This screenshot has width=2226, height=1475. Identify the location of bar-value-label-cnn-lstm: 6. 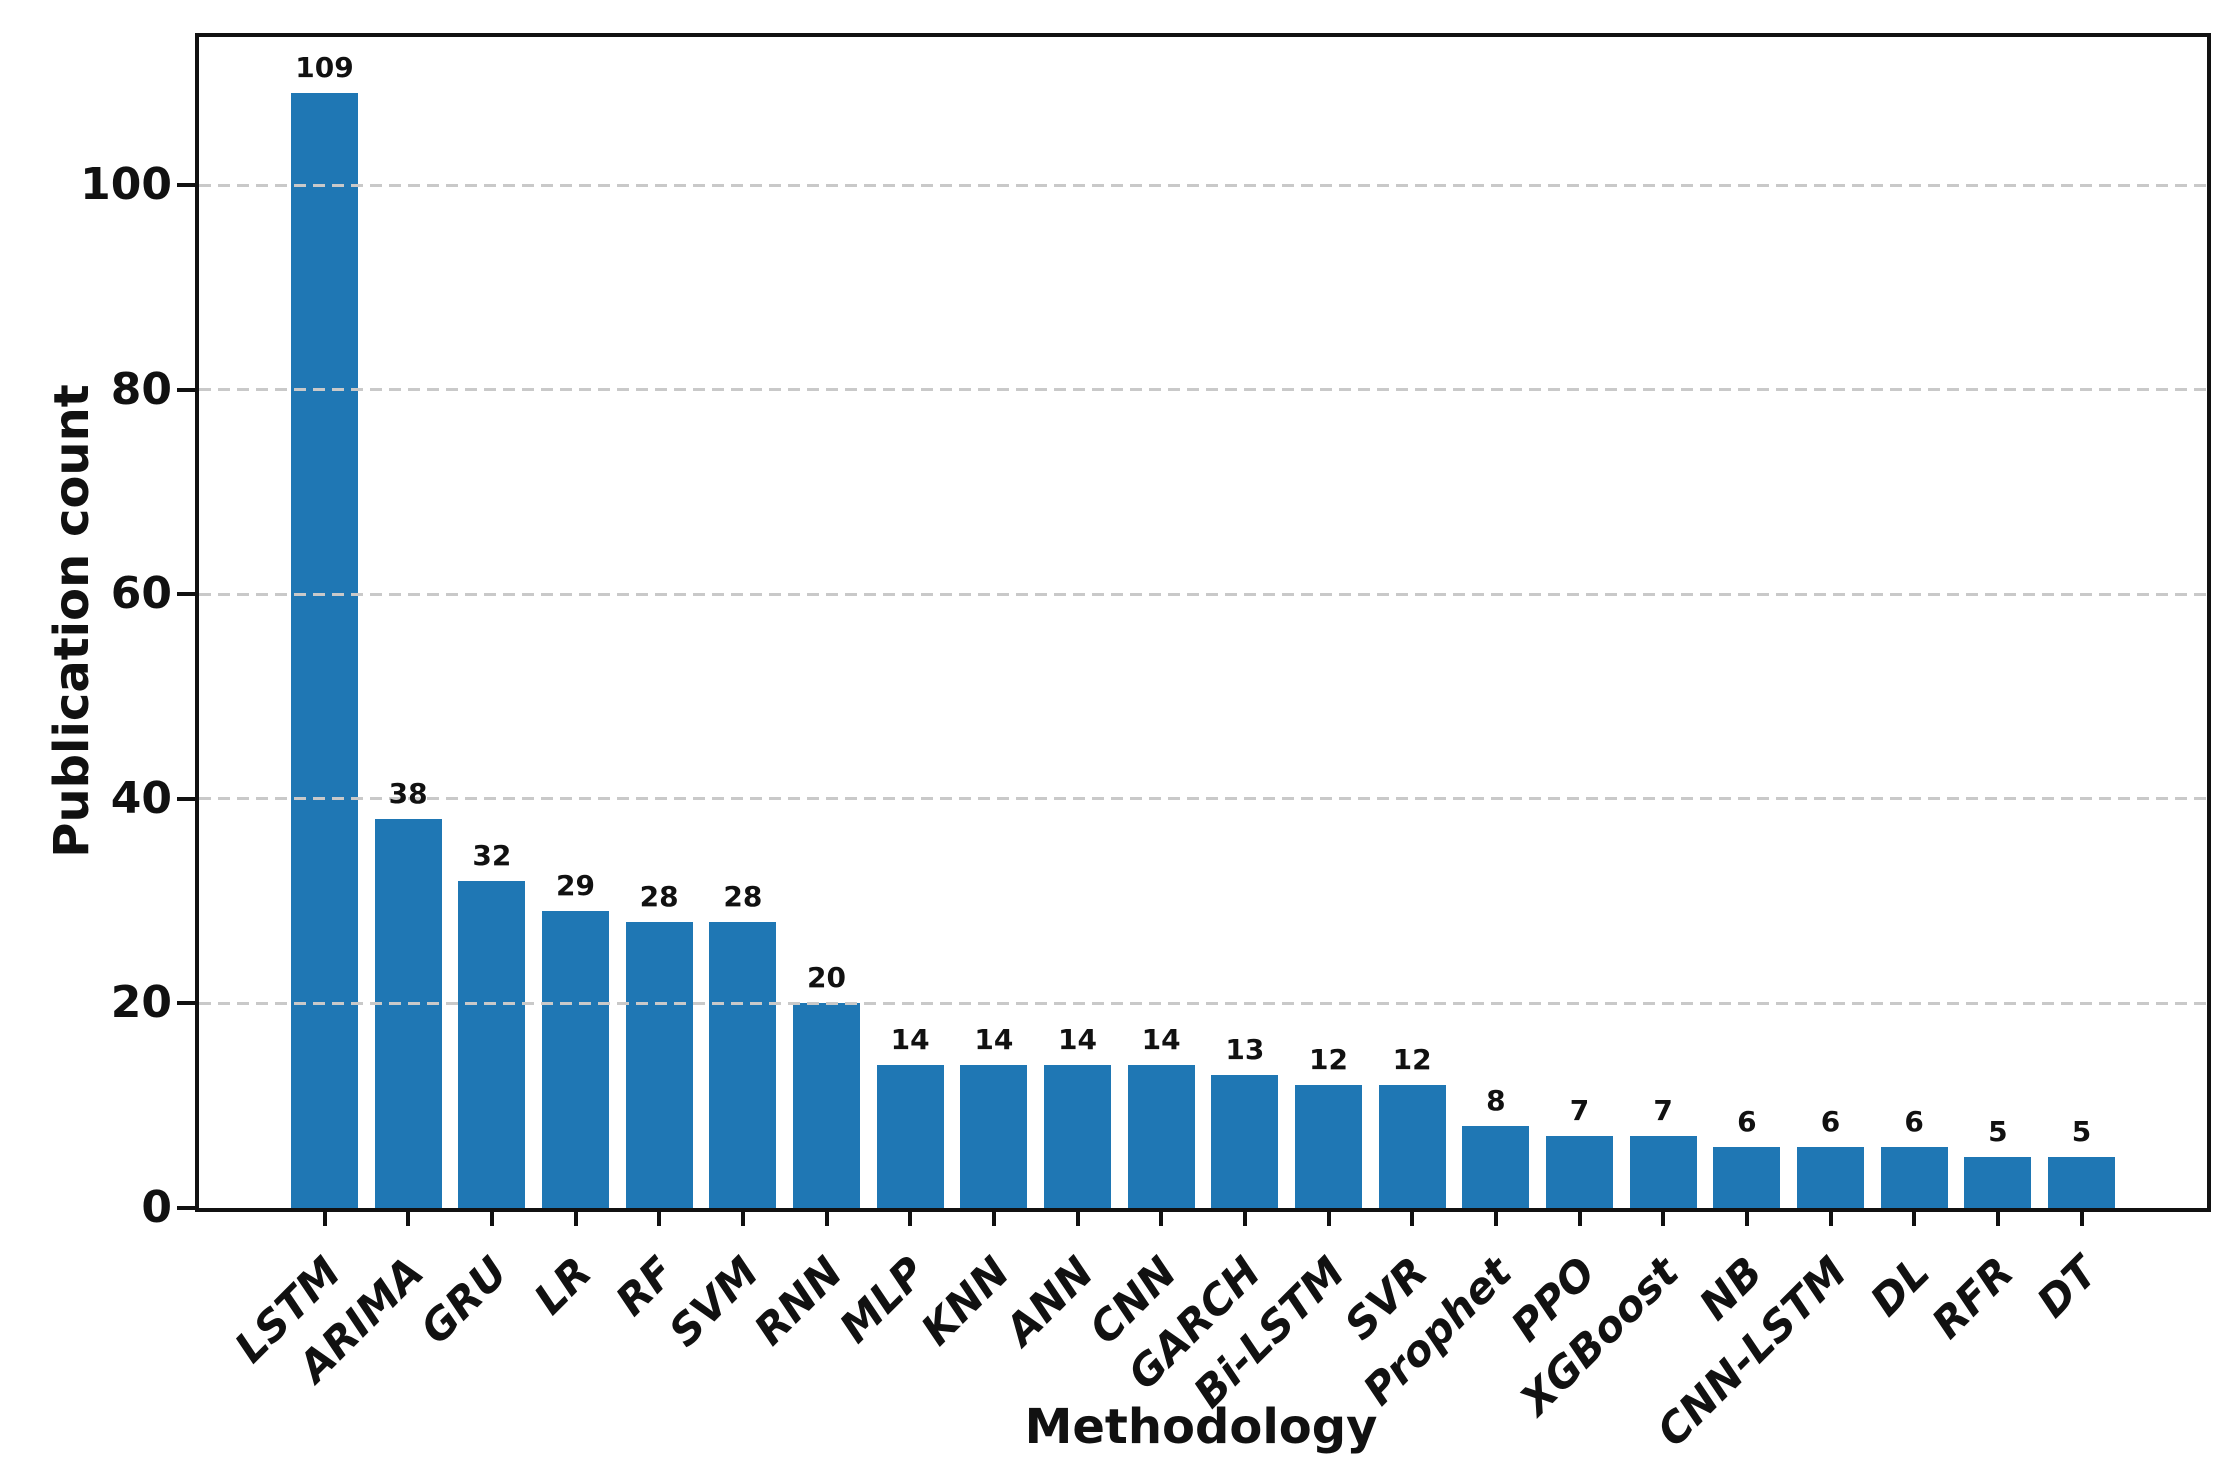
(1830, 1121).